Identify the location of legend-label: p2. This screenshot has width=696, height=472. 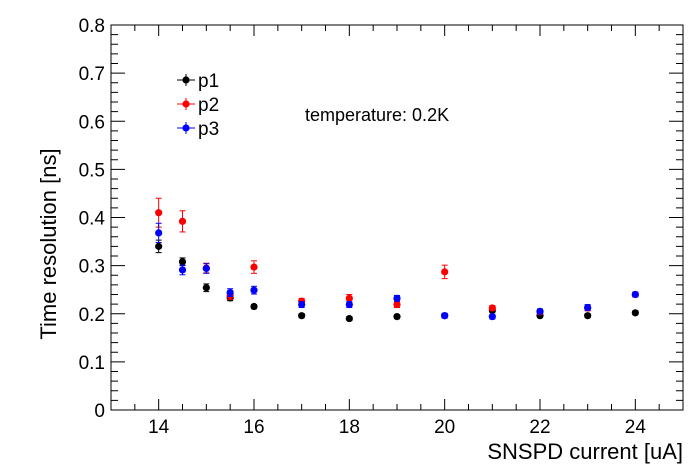
(208, 105).